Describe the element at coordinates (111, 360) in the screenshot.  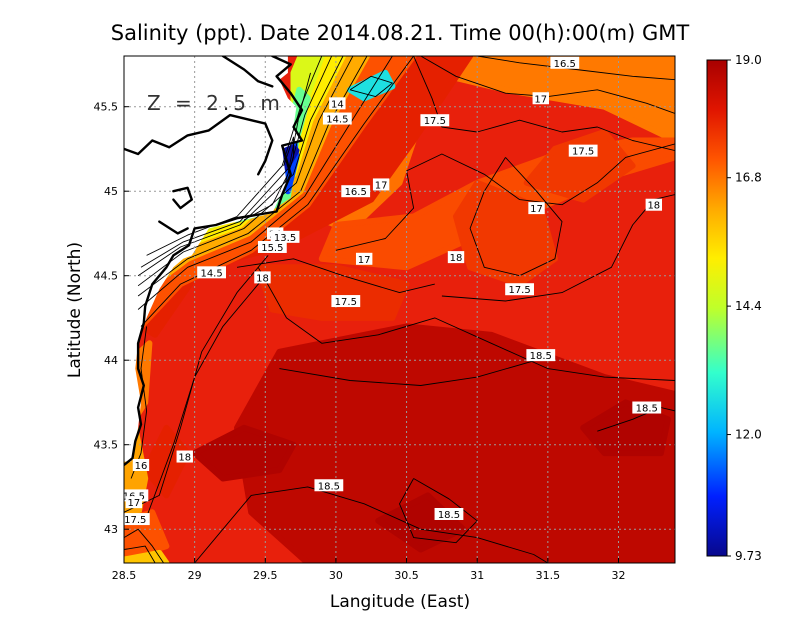
I see `y-tick-label: 44` at that location.